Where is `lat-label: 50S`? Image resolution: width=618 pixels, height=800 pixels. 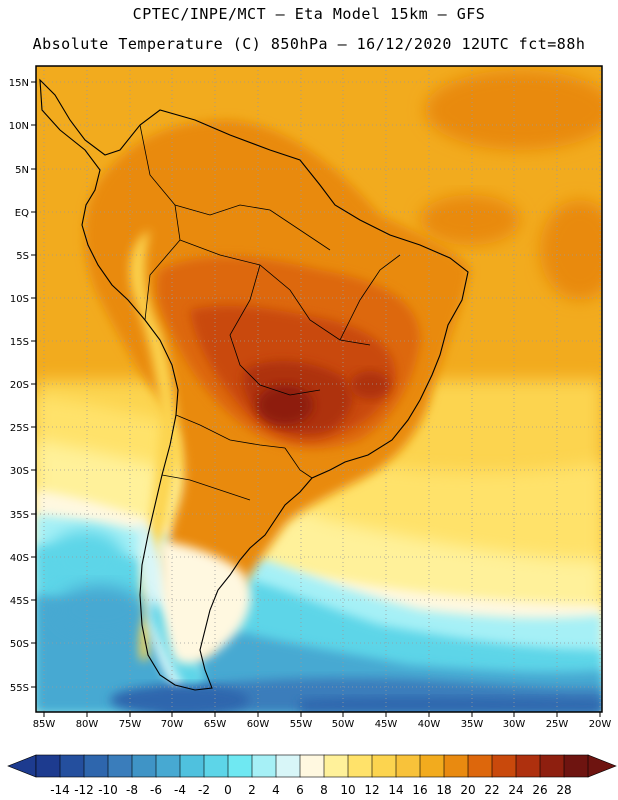 lat-label: 50S is located at coordinates (19, 644).